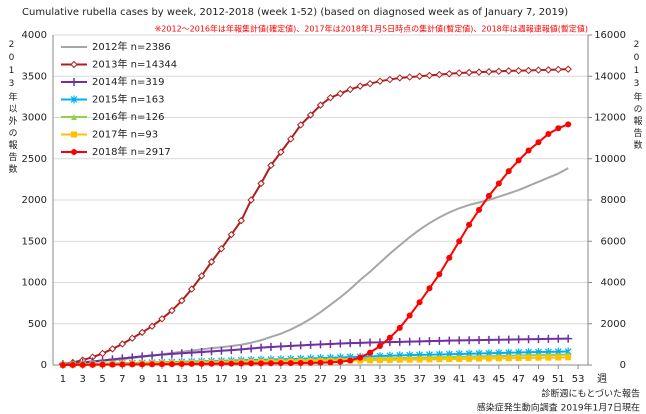 The height and width of the screenshot is (414, 646). I want to click on x-tick-label: 29, so click(340, 379).